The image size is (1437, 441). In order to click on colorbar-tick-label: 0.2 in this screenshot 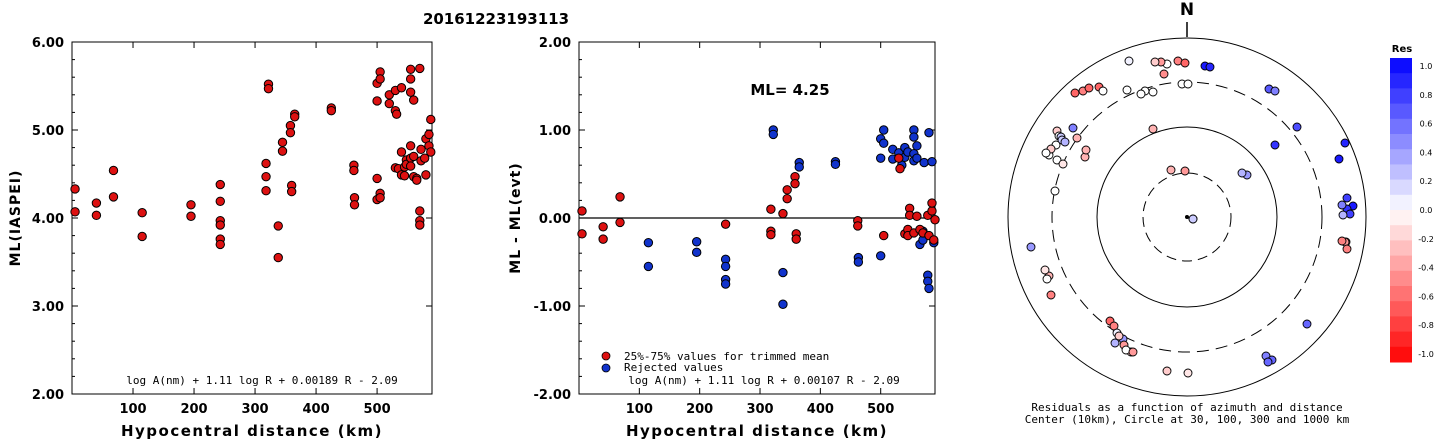, I will do `click(1426, 181)`.